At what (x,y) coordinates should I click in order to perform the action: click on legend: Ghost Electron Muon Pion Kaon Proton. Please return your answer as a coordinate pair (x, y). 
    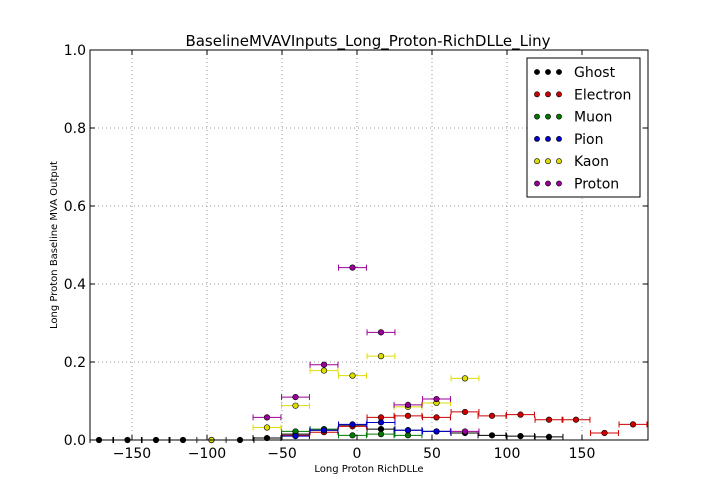
    Looking at the image, I should click on (583, 127).